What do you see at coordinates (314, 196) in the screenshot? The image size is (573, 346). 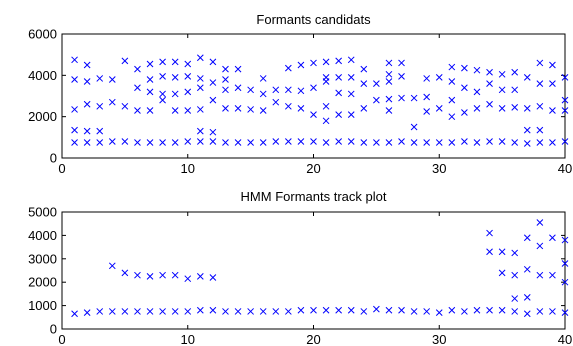 I see `chart-title: HMM Formants track plot` at bounding box center [314, 196].